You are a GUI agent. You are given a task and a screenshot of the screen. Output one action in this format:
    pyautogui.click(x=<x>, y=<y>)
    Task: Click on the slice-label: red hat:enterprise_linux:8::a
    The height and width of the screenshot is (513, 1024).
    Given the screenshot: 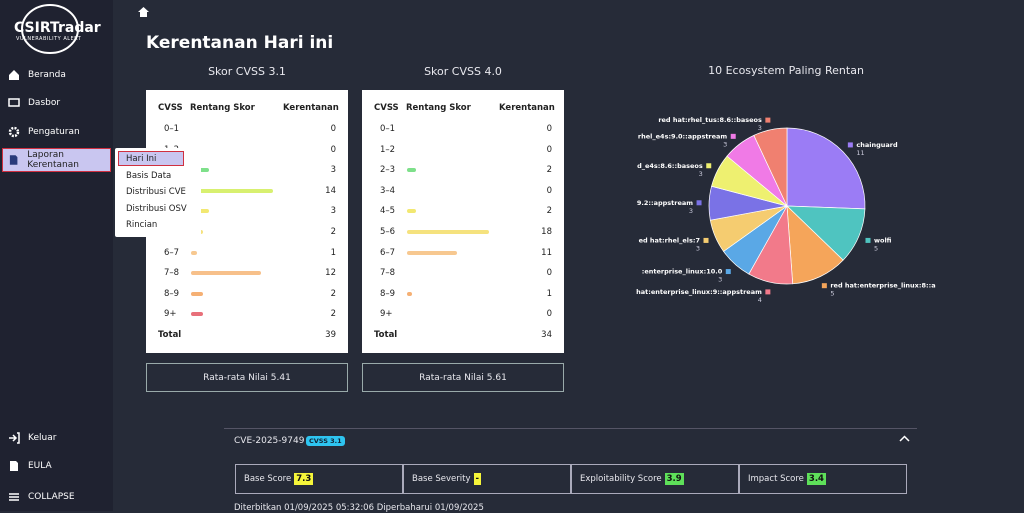 What is the action you would take?
    pyautogui.click(x=882, y=286)
    